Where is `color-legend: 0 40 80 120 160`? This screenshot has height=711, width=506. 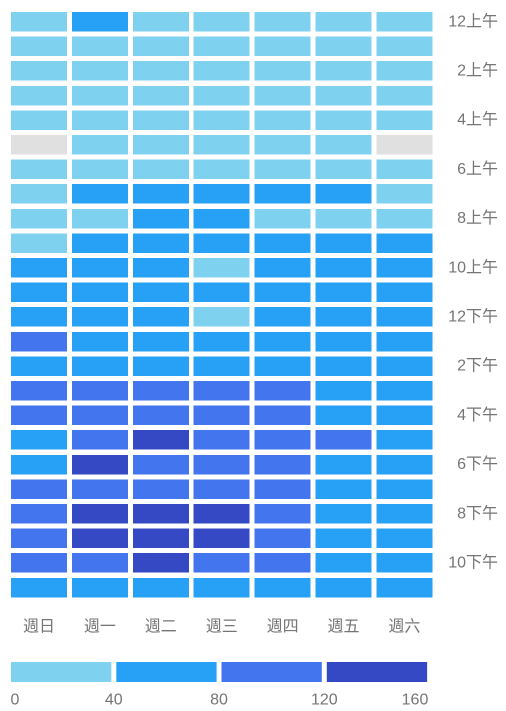
color-legend: 0 40 80 120 160 is located at coordinates (219, 685).